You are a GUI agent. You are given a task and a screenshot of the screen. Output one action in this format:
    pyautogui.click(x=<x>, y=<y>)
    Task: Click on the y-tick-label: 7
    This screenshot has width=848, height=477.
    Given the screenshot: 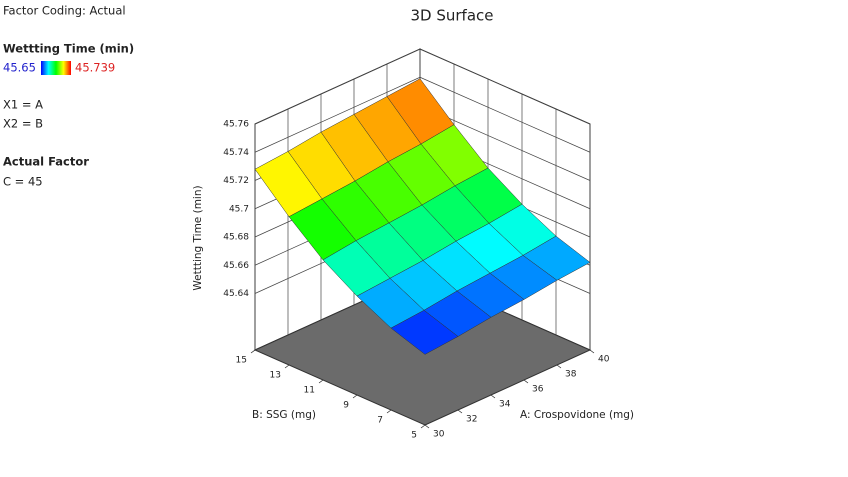 What is the action you would take?
    pyautogui.click(x=380, y=421)
    